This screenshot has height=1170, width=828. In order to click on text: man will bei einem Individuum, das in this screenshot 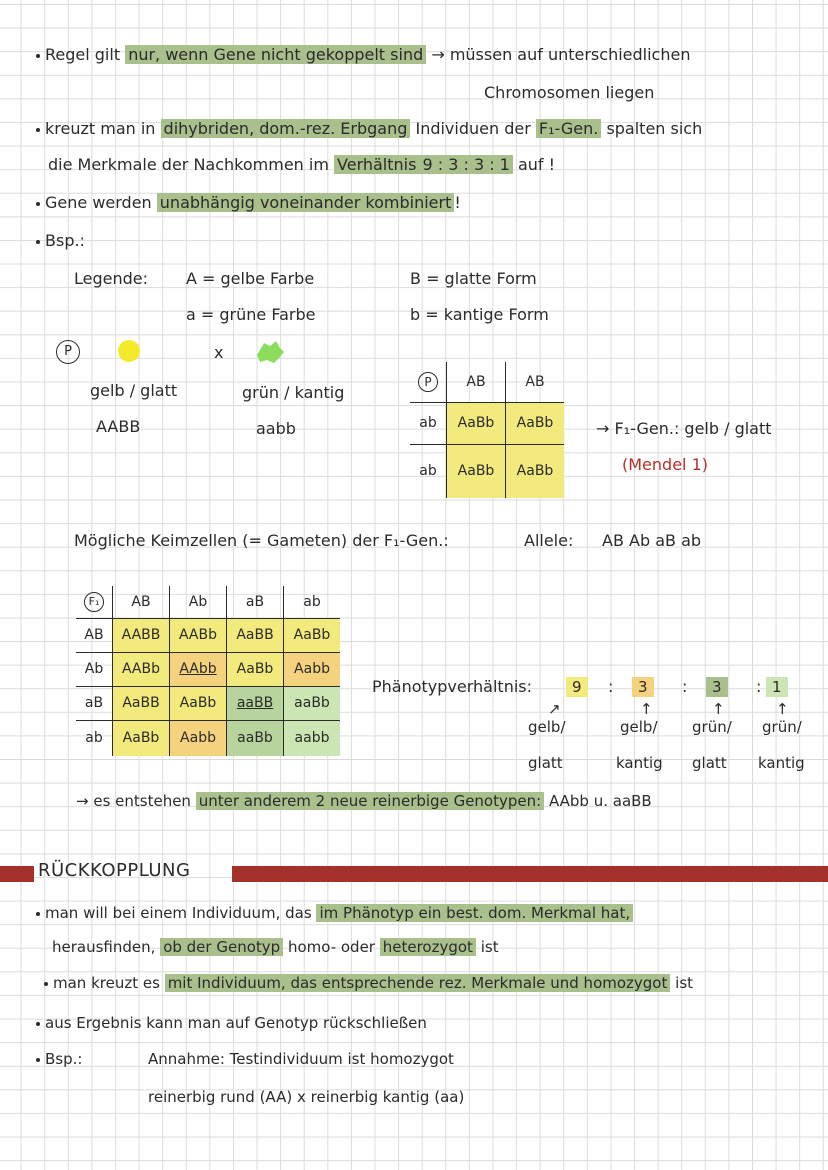, I will do `click(178, 913)`.